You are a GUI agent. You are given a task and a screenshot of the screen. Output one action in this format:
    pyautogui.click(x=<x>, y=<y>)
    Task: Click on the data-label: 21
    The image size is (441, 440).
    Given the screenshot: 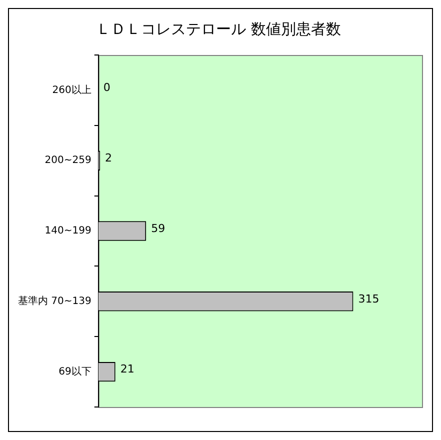 What is the action you would take?
    pyautogui.click(x=127, y=369)
    